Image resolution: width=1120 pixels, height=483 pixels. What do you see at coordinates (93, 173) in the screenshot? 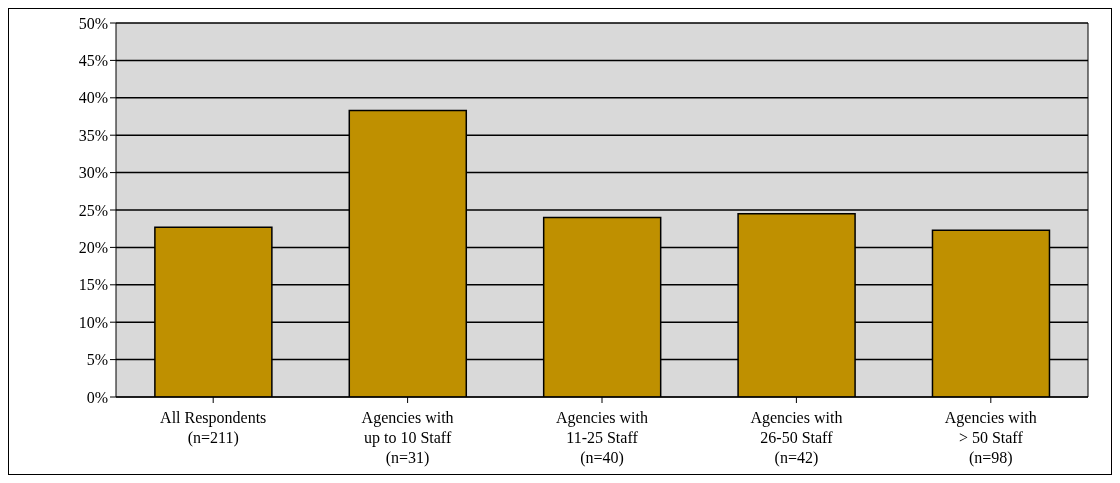
I see `y-tick-label: 30%` at bounding box center [93, 173].